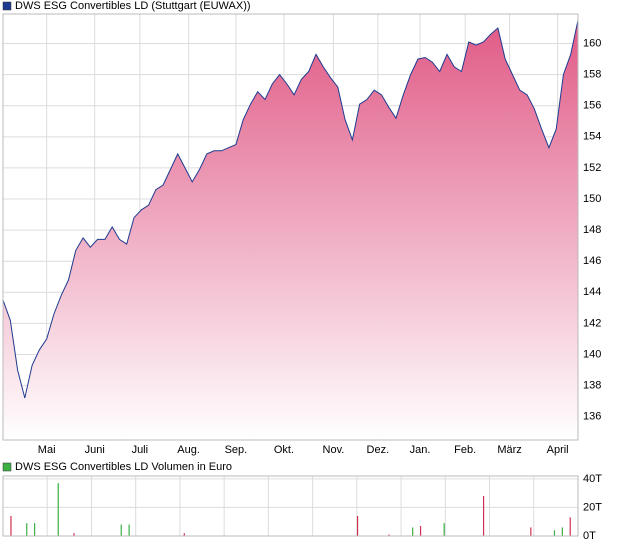 Image resolution: width=620 pixels, height=551 pixels. Describe the element at coordinates (592, 354) in the screenshot. I see `y-tick-label: 140` at that location.